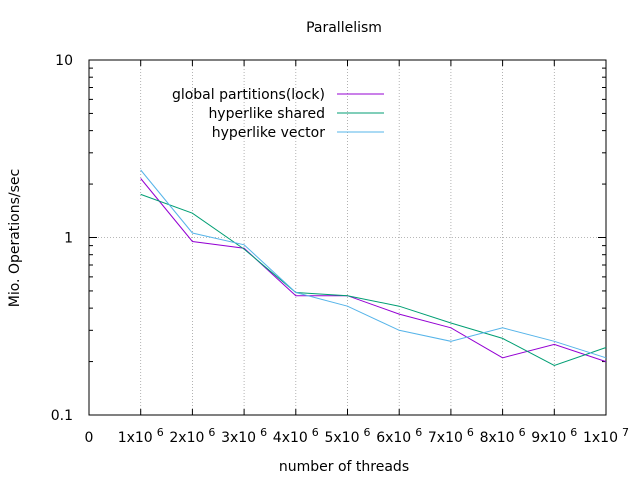 This screenshot has width=640, height=480. What do you see at coordinates (248, 95) in the screenshot?
I see `legend-label: global partitions(lock)` at bounding box center [248, 95].